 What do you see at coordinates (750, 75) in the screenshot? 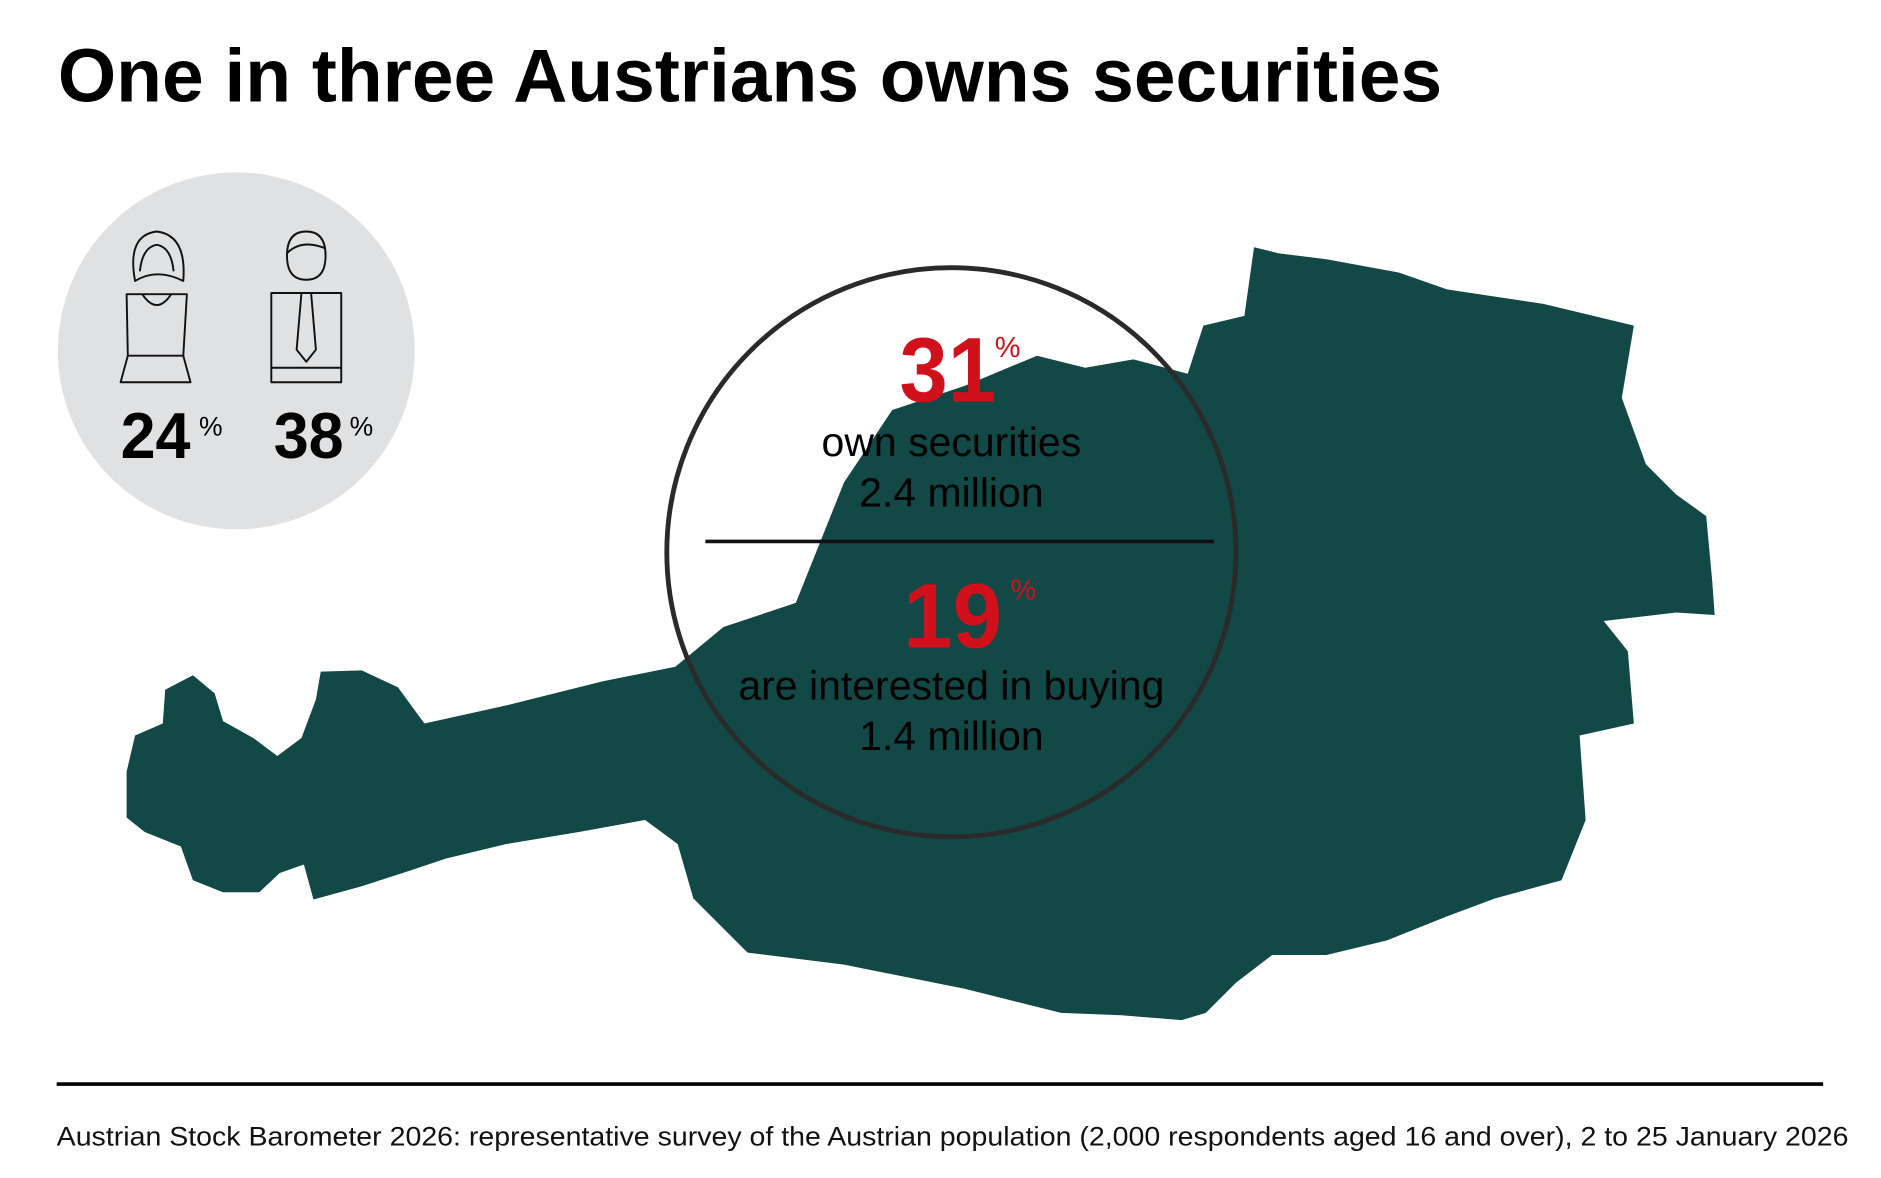
I see `title: One in three Austrians owns securities` at bounding box center [750, 75].